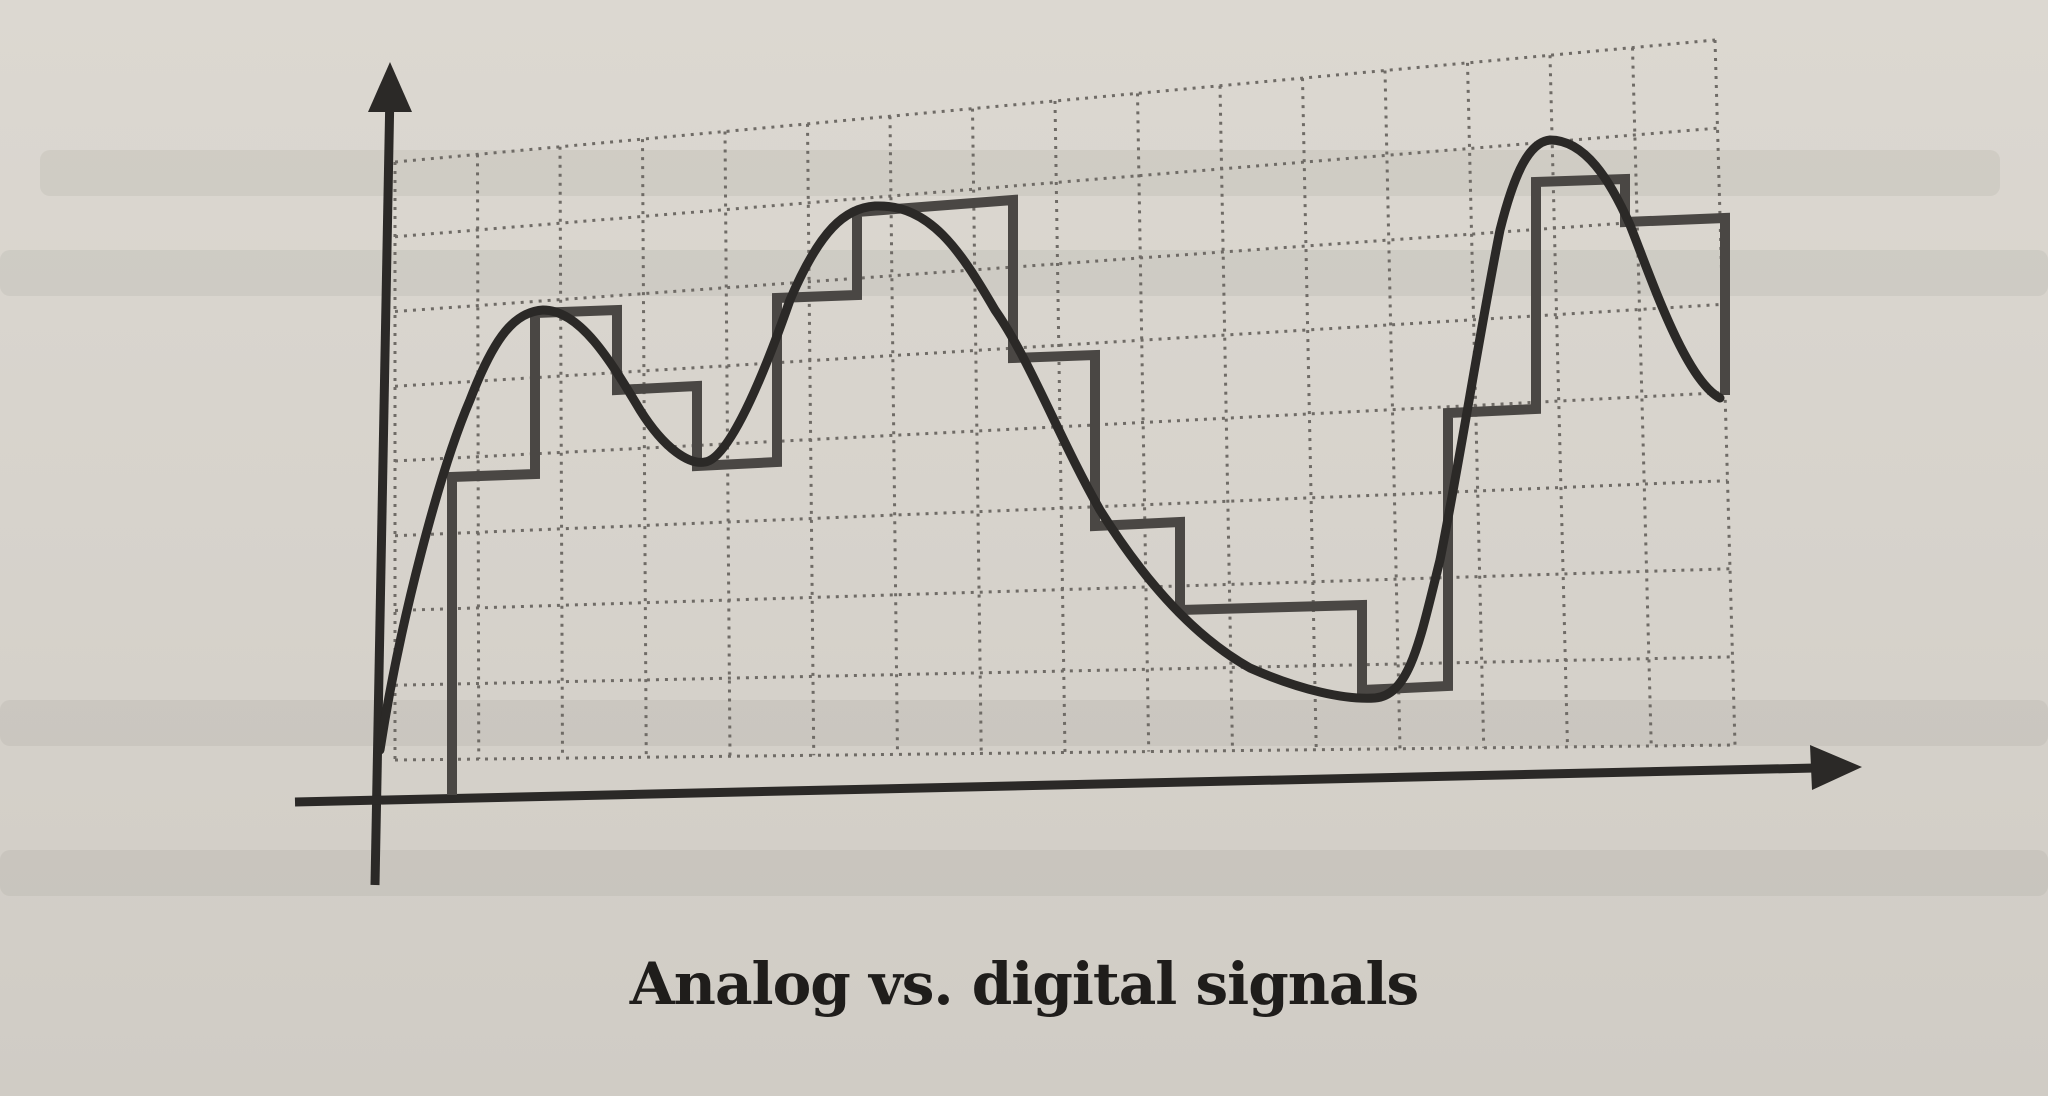  What do you see at coordinates (382, 487) in the screenshot?
I see `y-axis` at bounding box center [382, 487].